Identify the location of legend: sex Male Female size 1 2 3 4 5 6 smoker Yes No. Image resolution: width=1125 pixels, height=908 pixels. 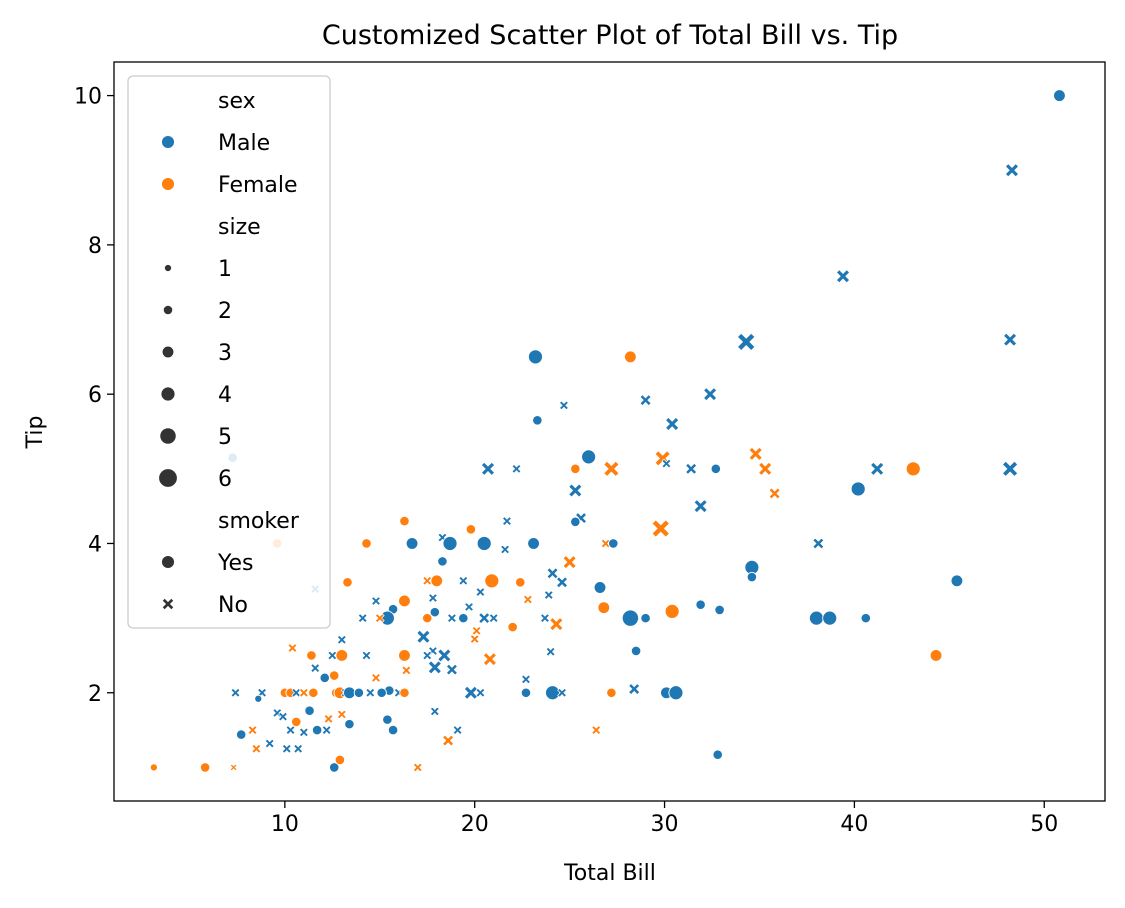
(229, 352).